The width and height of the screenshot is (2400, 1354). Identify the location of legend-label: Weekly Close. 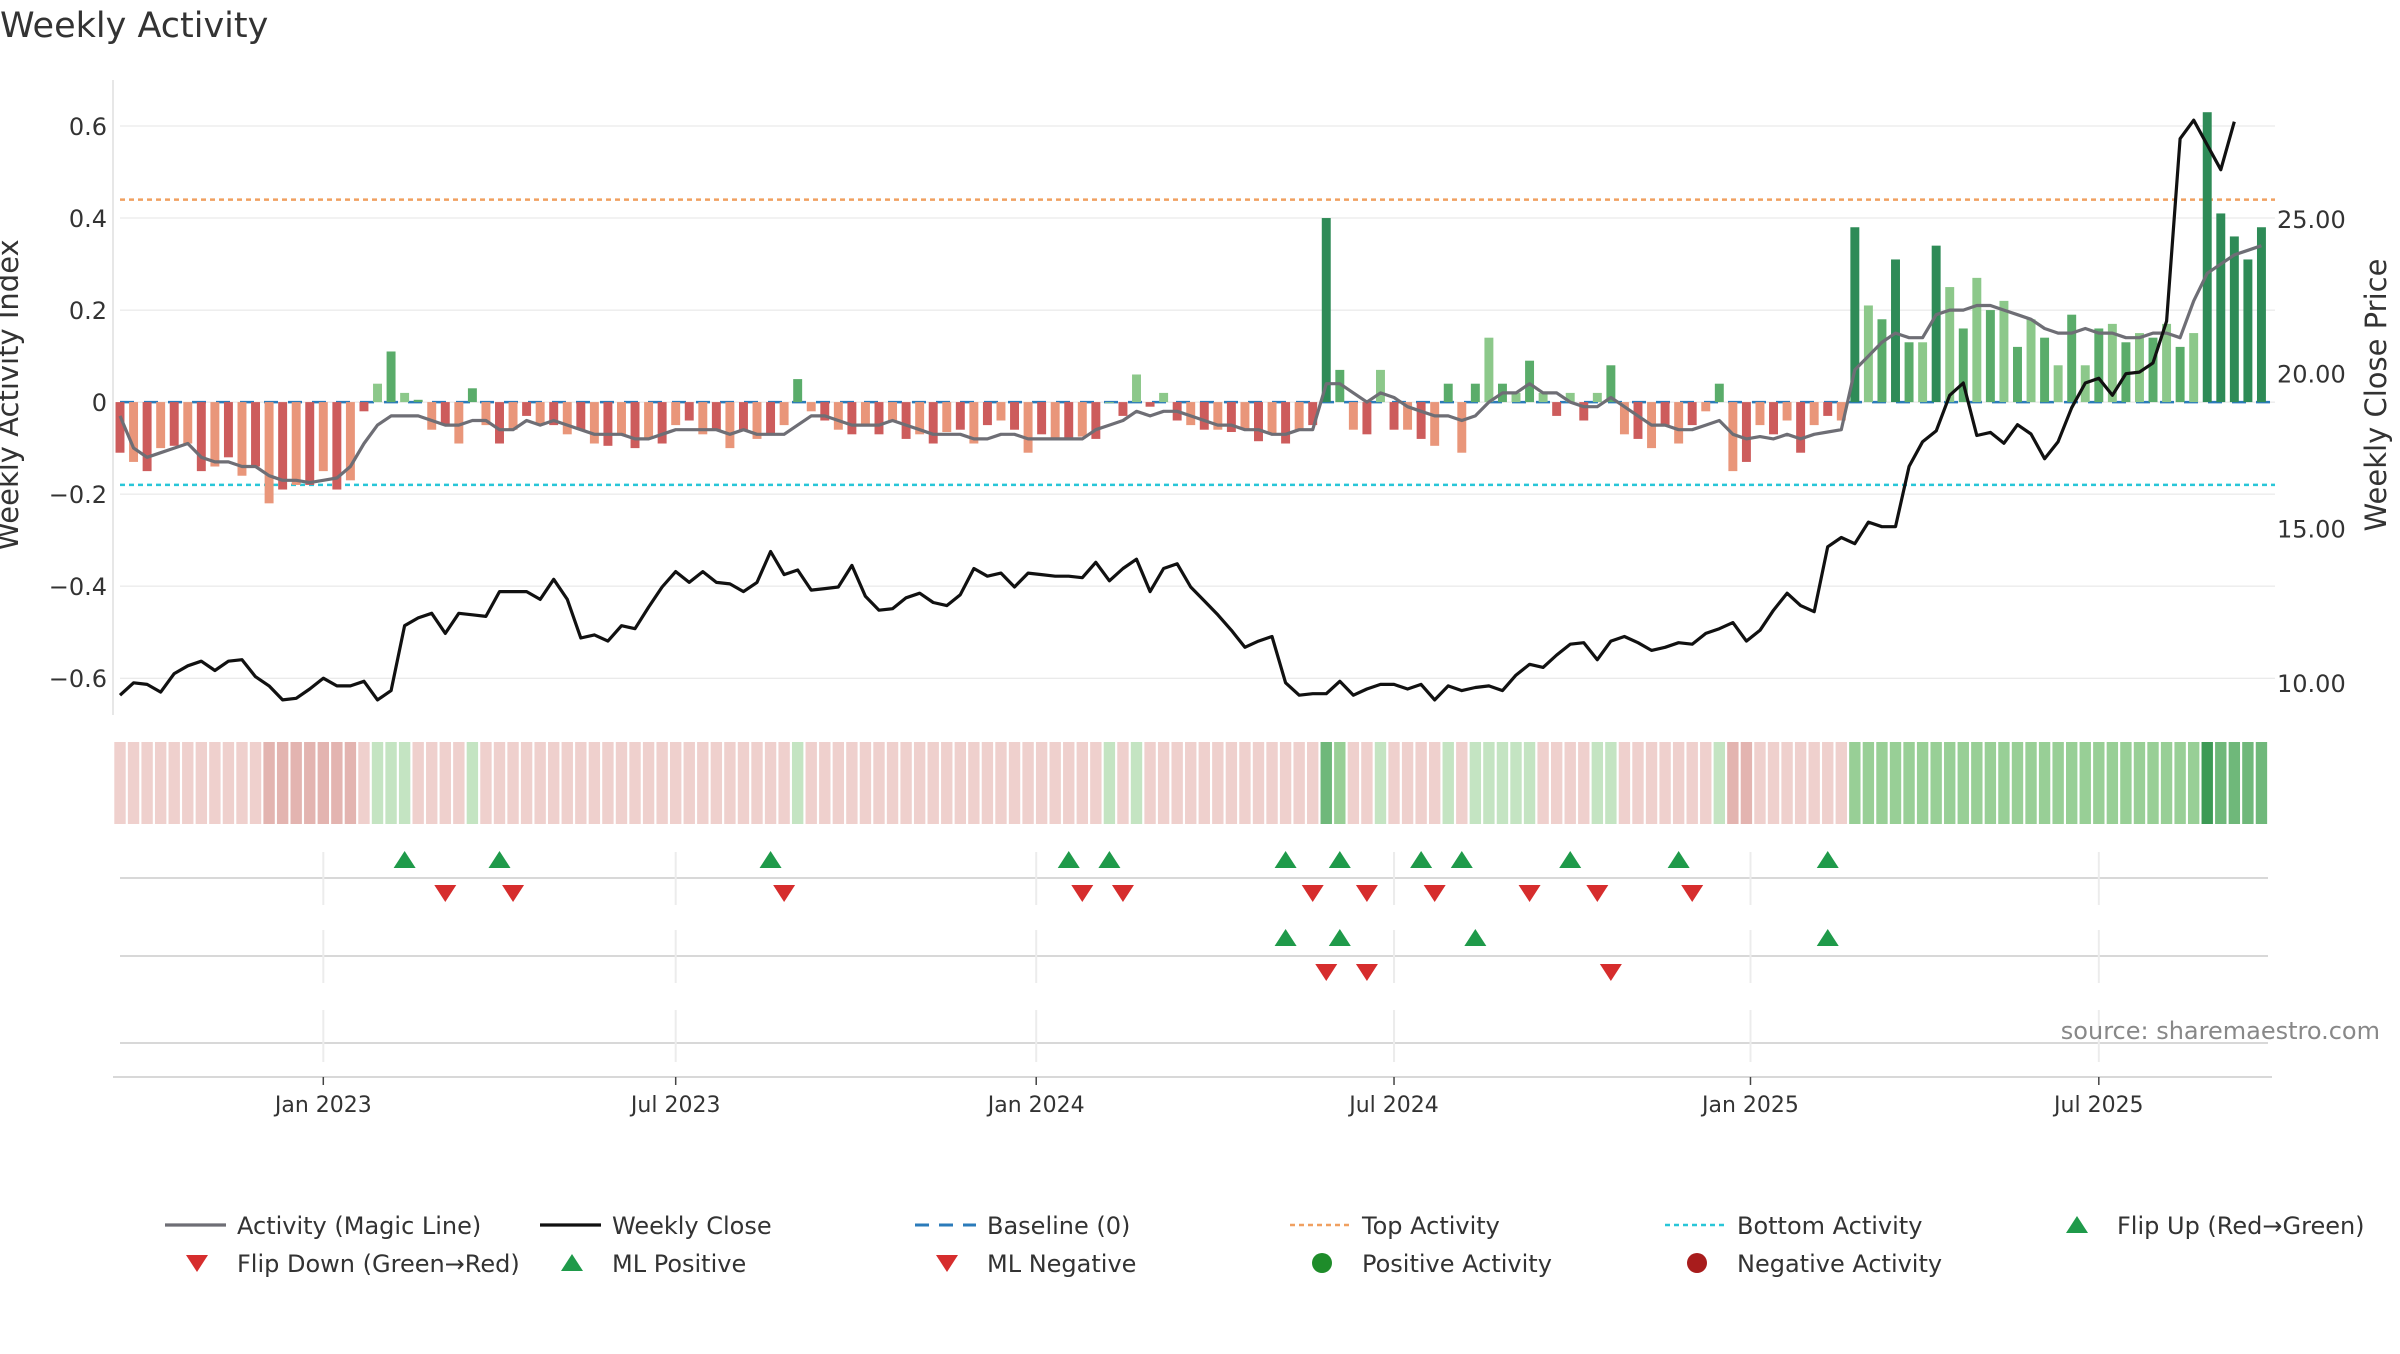
(692, 1226).